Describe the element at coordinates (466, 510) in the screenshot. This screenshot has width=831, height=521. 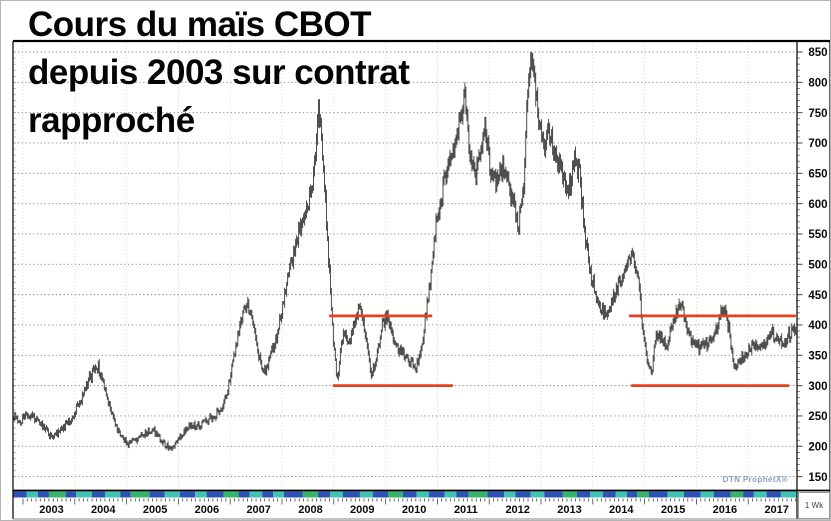
I see `x-axis-year-label: 2011` at that location.